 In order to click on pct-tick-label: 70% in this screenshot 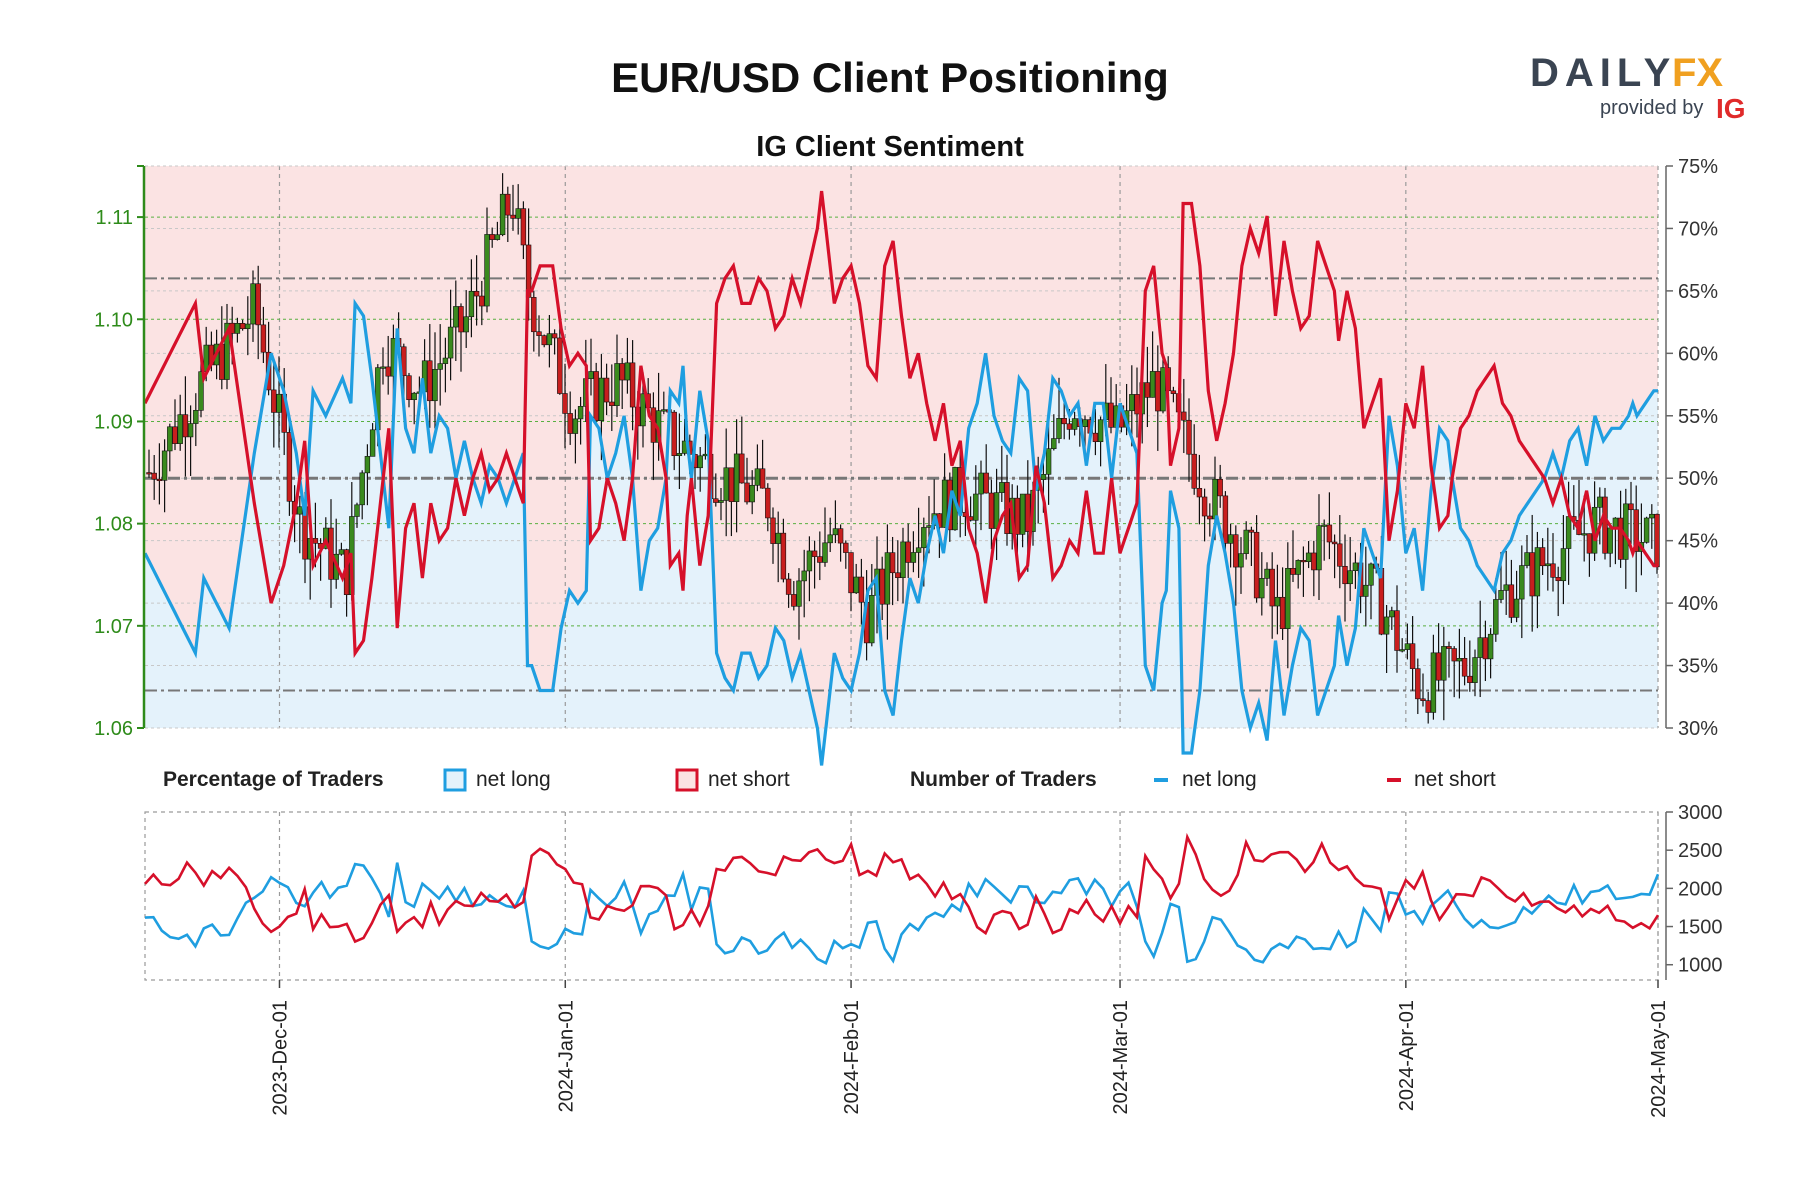, I will do `click(1698, 229)`.